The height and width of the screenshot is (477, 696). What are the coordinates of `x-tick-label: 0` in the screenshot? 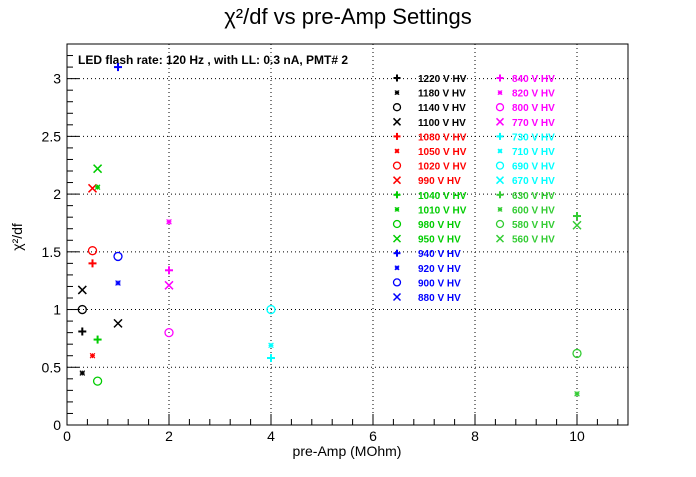 It's located at (67, 436).